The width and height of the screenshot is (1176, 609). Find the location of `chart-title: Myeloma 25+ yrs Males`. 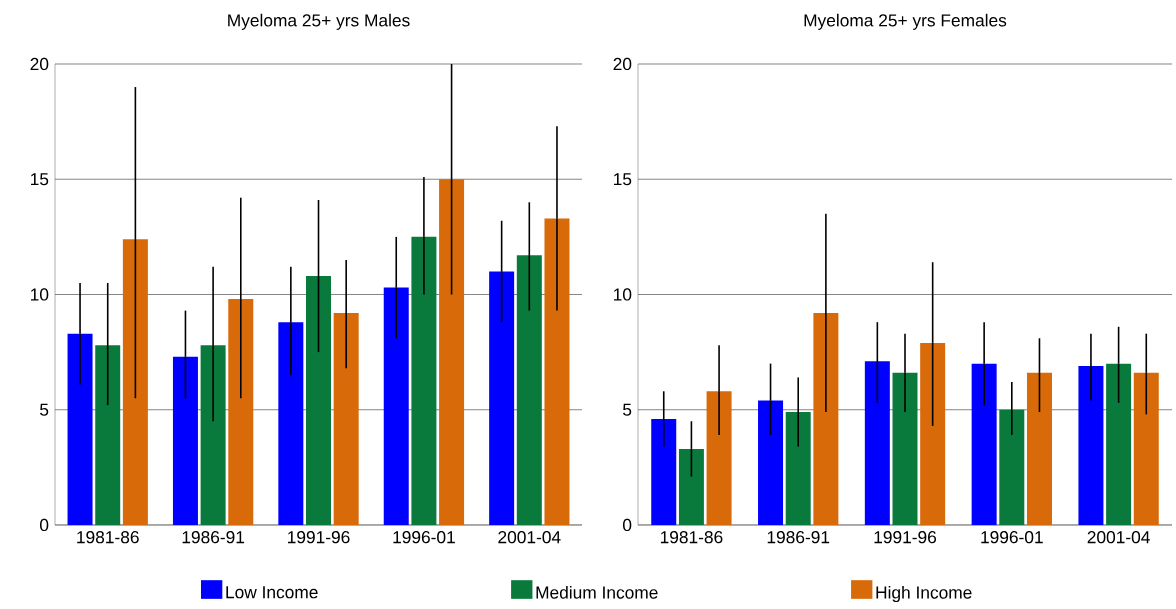

chart-title: Myeloma 25+ yrs Males is located at coordinates (319, 21).